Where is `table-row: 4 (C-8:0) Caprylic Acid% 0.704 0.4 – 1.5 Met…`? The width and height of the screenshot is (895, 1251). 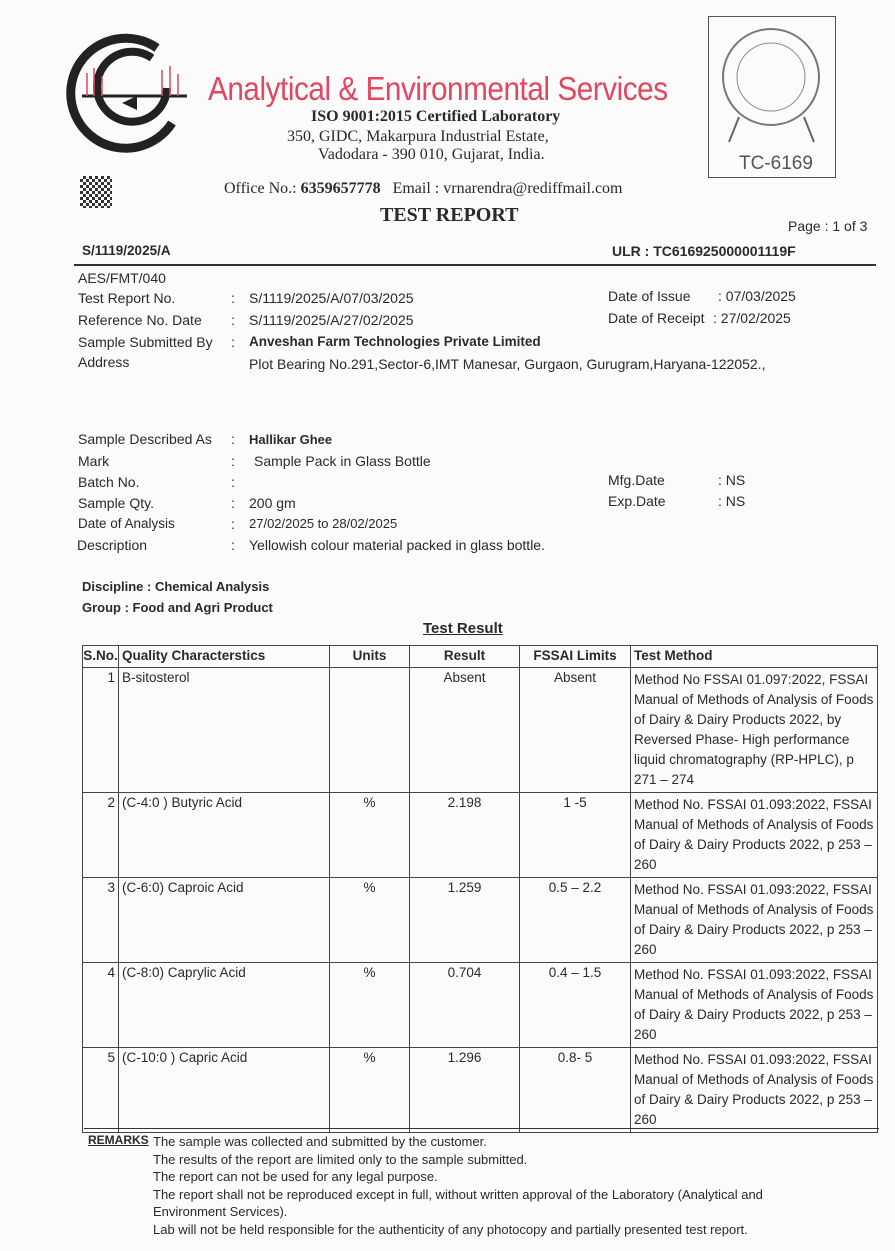 table-row: 4 (C-8:0) Caprylic Acid% 0.704 0.4 – 1.5 Met… is located at coordinates (480, 1005).